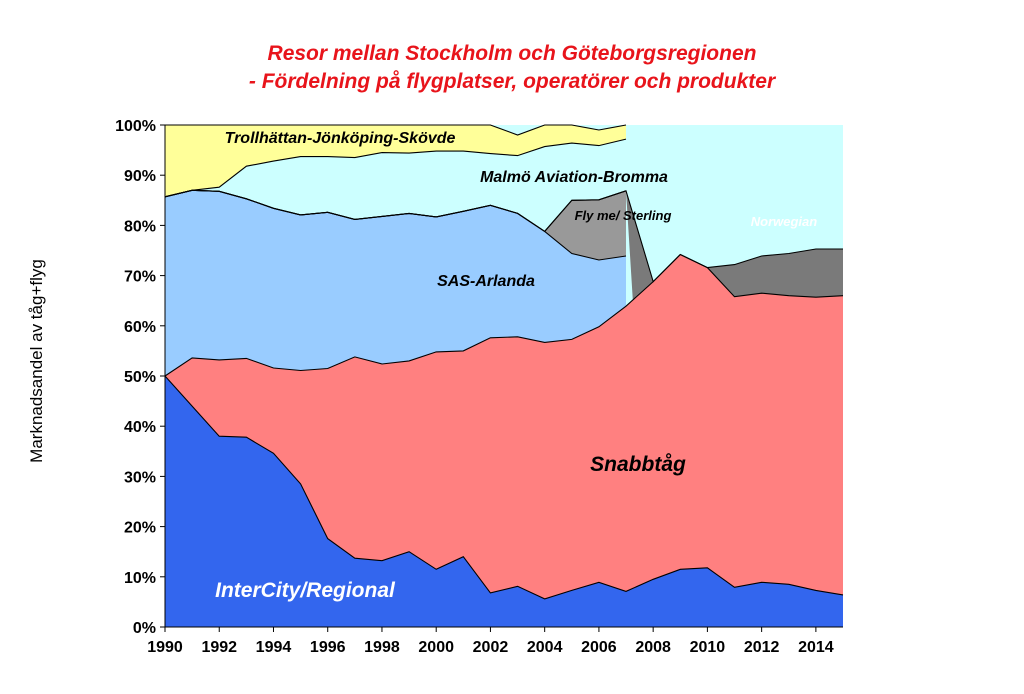 The height and width of the screenshot is (694, 1024). I want to click on x-tick-label: 2010, so click(708, 647).